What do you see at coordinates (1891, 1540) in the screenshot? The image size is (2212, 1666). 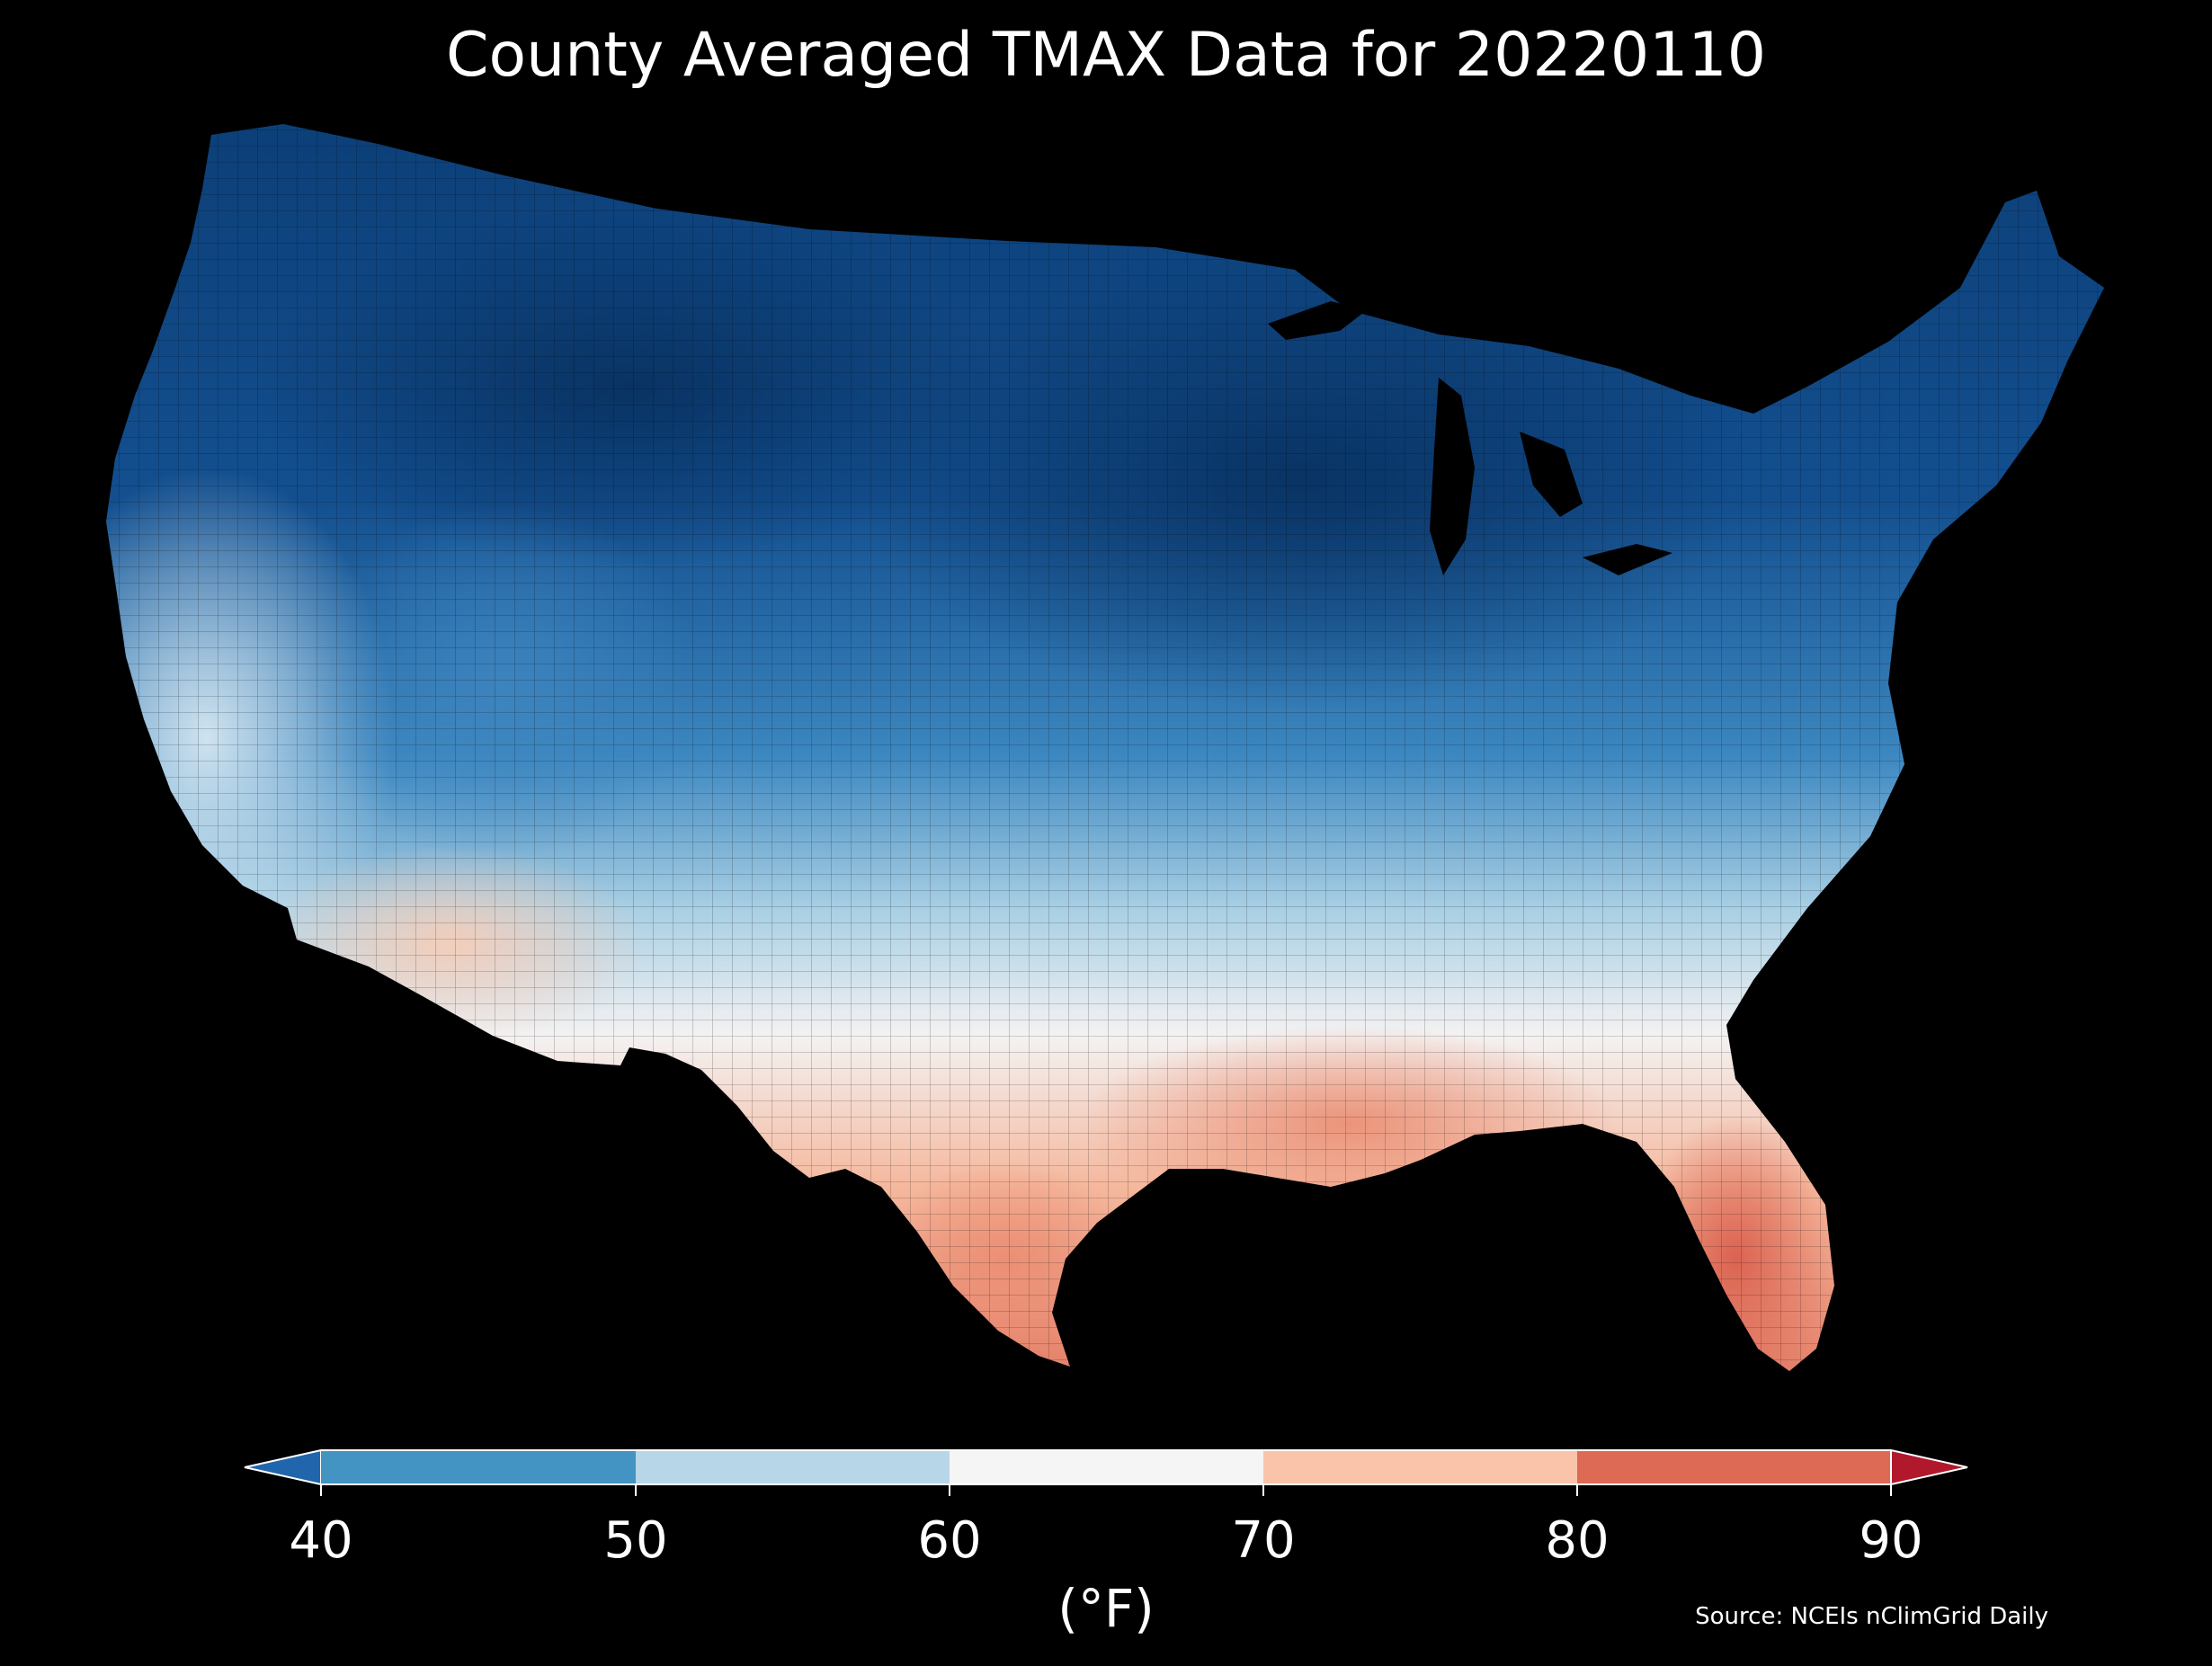 I see `colorbar-tick-label-90: 90` at bounding box center [1891, 1540].